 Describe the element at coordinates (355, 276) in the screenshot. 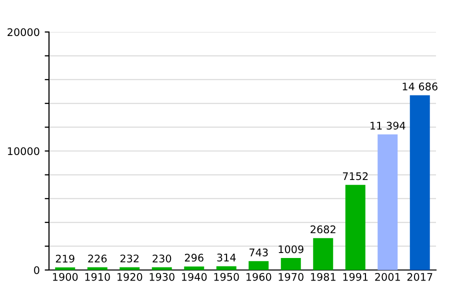

I see `x-tick-label: 1991` at that location.